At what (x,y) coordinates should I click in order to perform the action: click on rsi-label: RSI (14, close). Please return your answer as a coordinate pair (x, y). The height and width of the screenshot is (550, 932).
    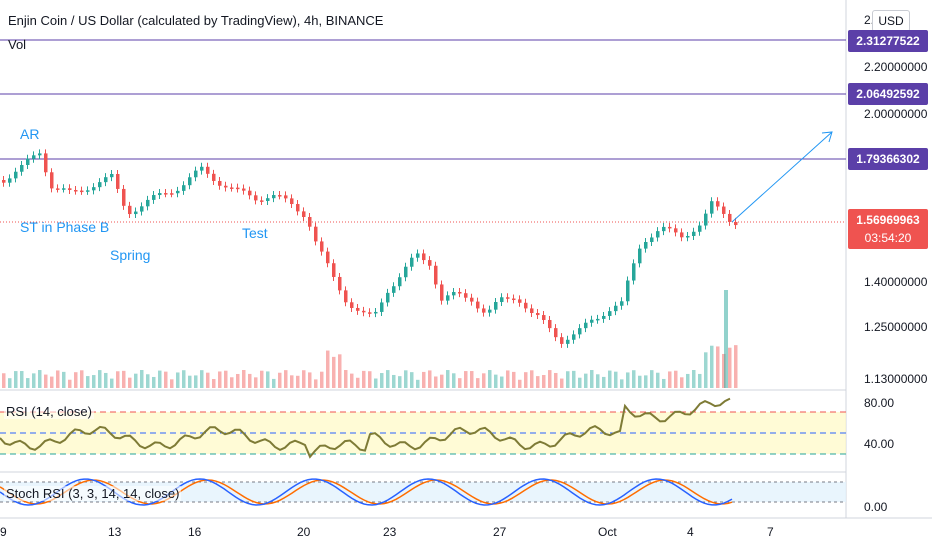
    Looking at the image, I should click on (49, 411).